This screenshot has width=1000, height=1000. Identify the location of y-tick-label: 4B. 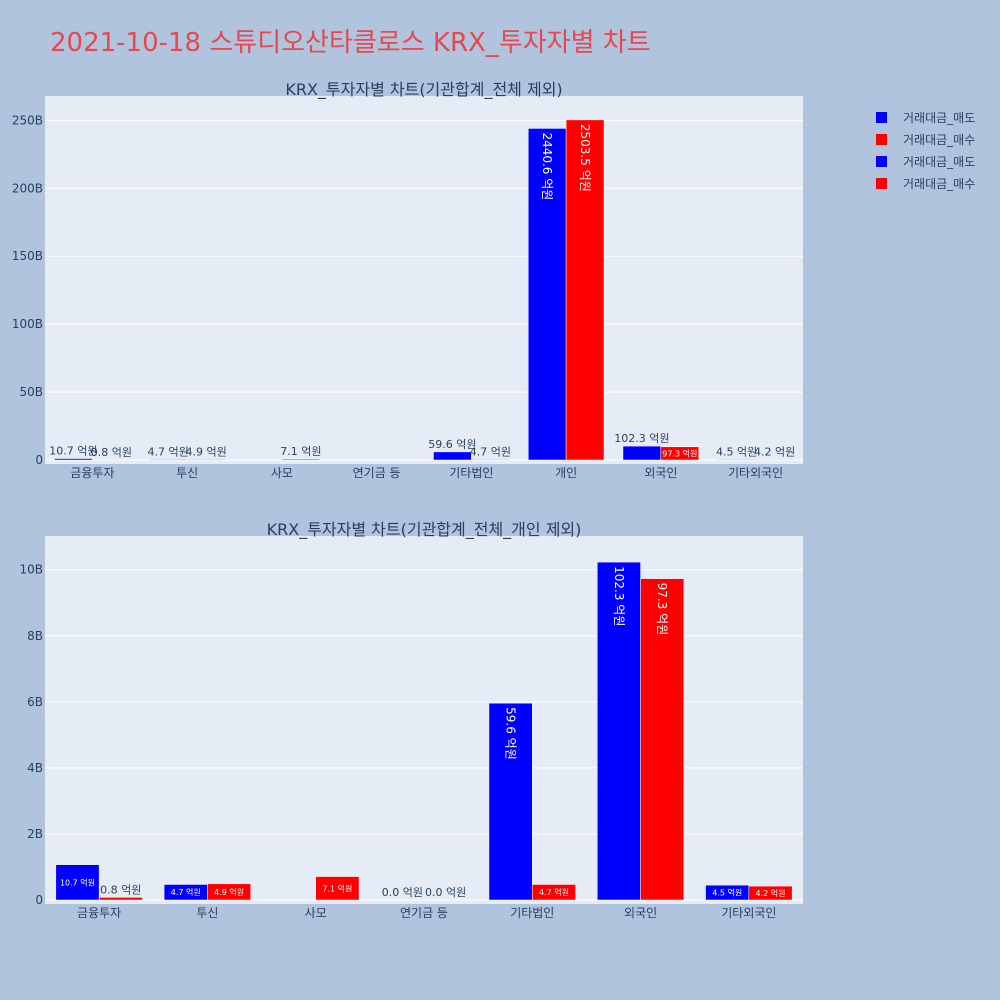
(35, 768).